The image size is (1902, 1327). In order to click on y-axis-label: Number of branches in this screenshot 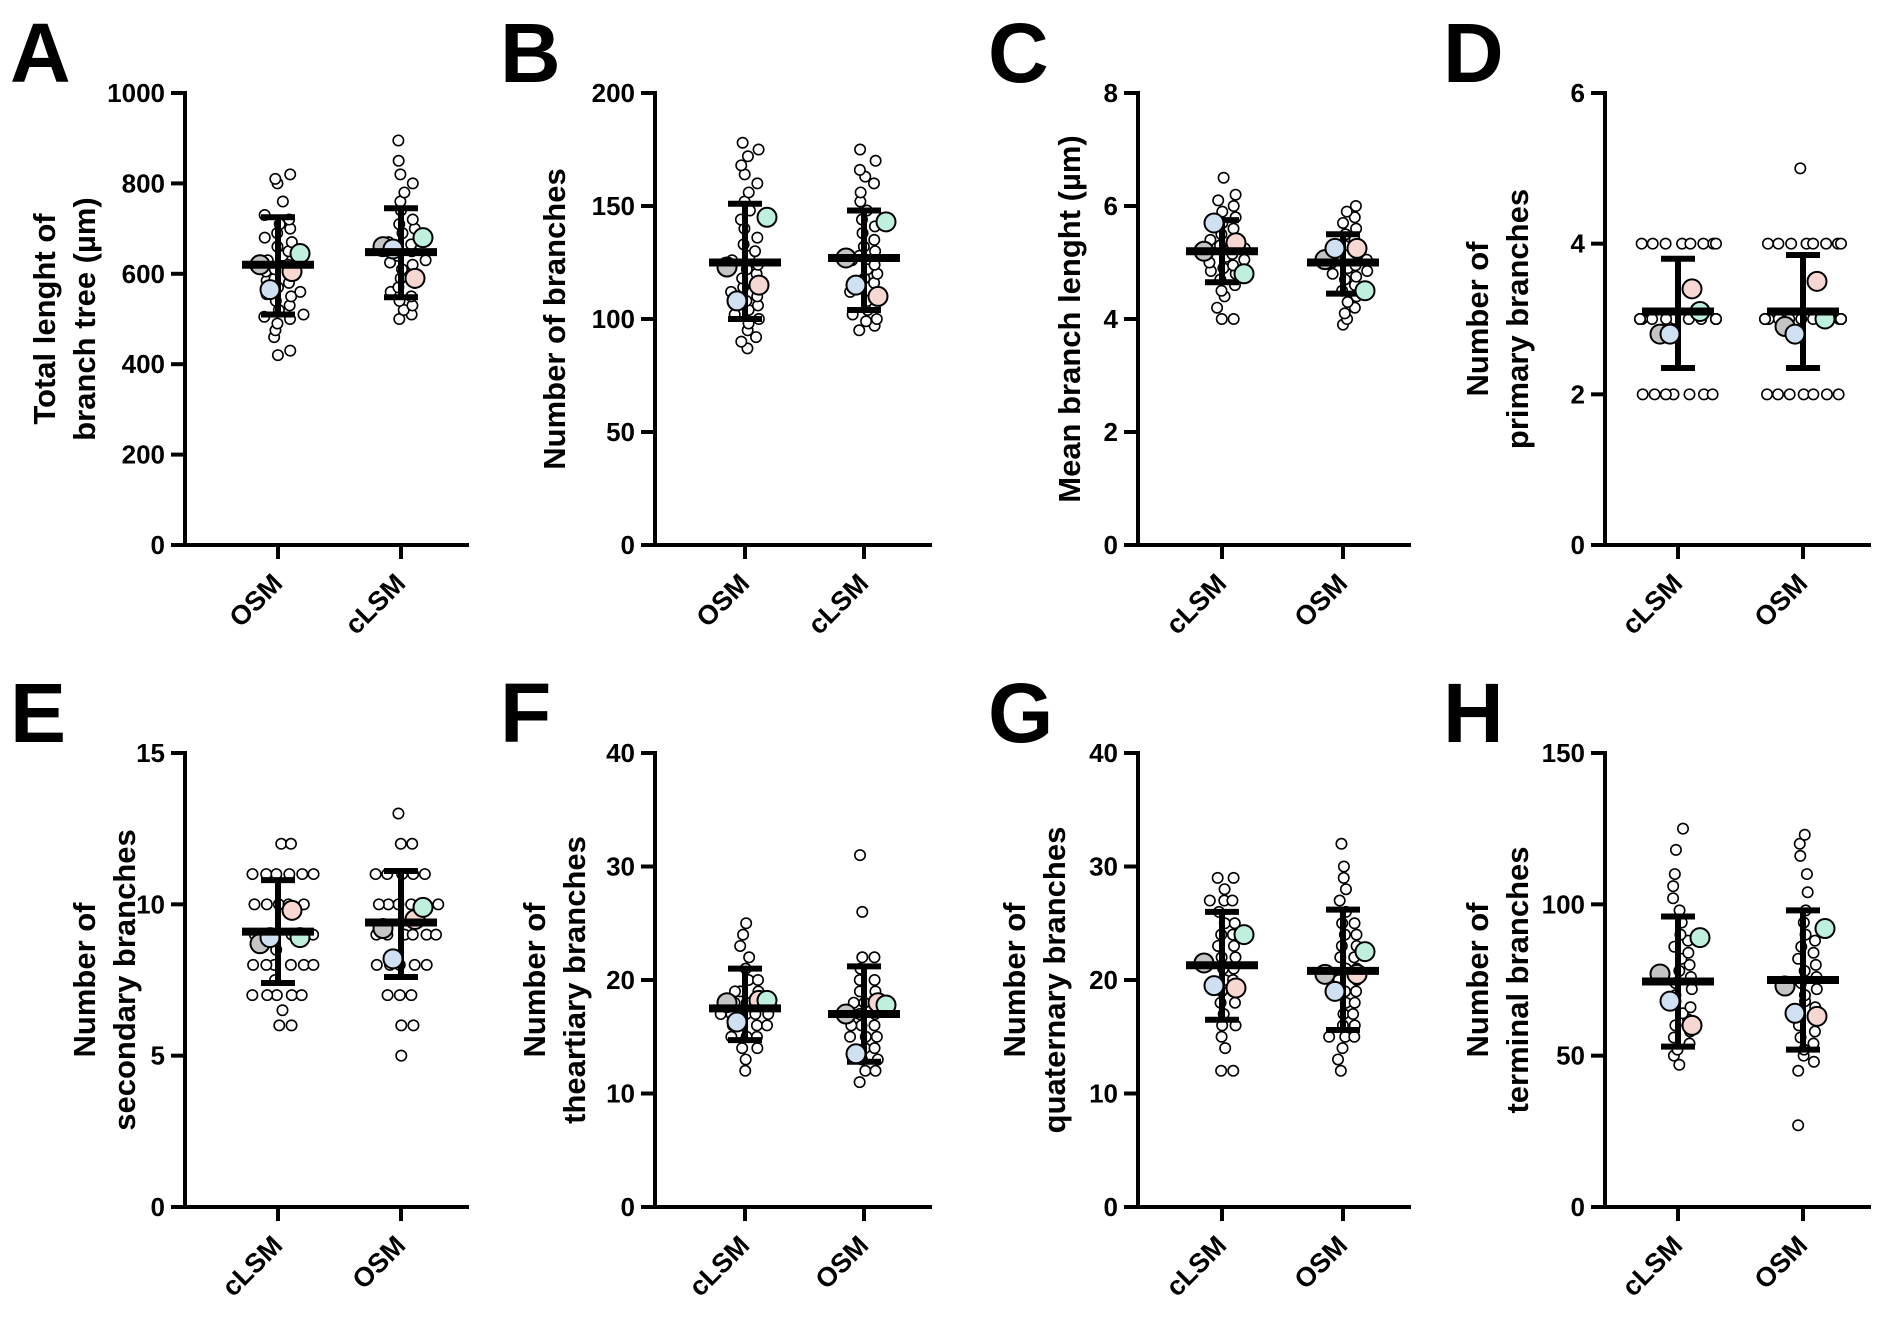, I will do `click(554, 318)`.